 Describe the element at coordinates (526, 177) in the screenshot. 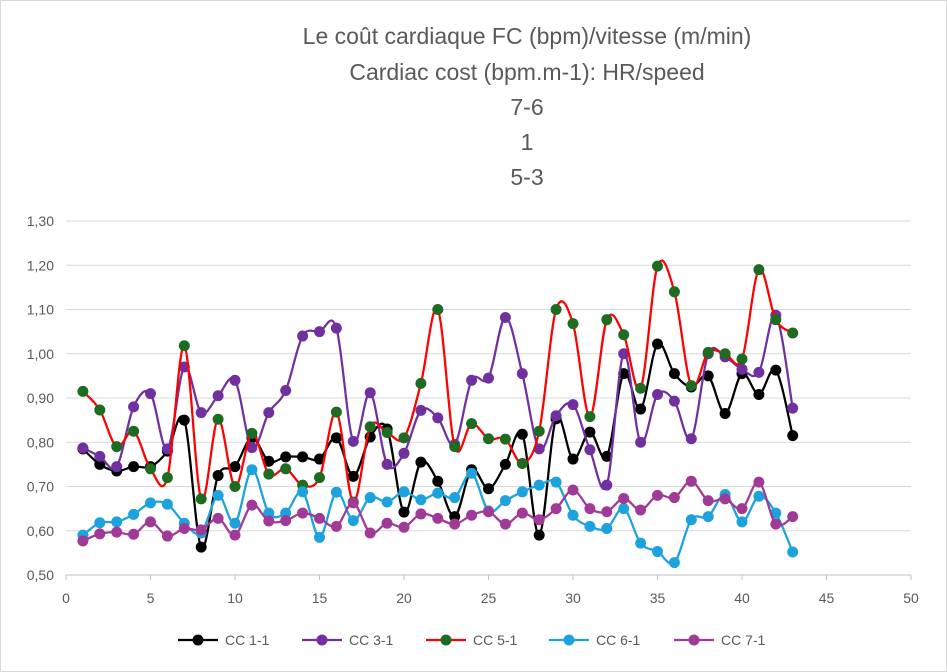

I see `title-line-5: 5-3` at that location.